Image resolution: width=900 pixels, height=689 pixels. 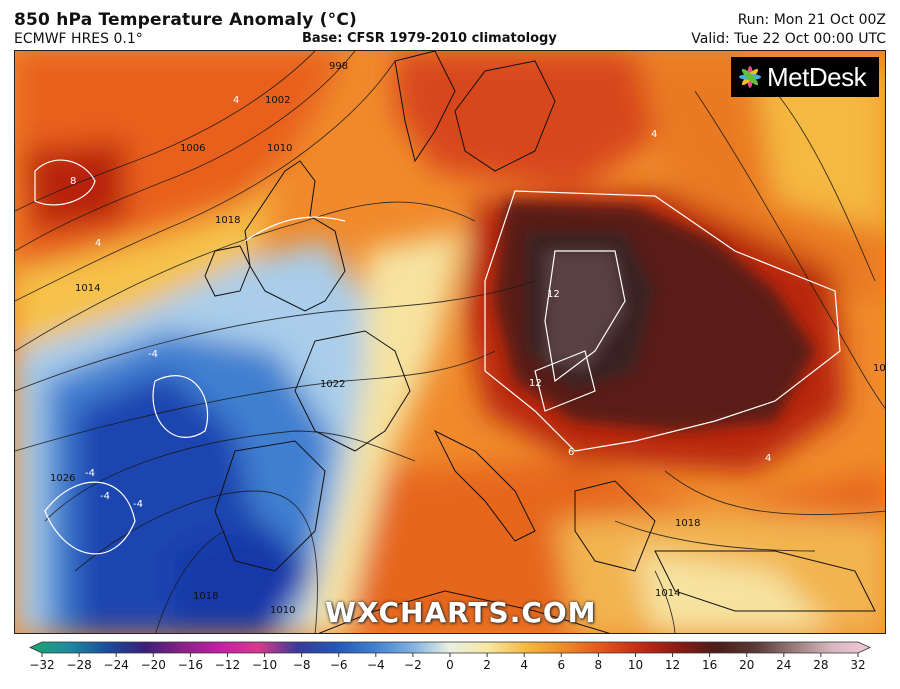 What do you see at coordinates (788, 39) in the screenshot?
I see `valid-time-label: Valid: Tue 22 Oct 00:00 UTC` at bounding box center [788, 39].